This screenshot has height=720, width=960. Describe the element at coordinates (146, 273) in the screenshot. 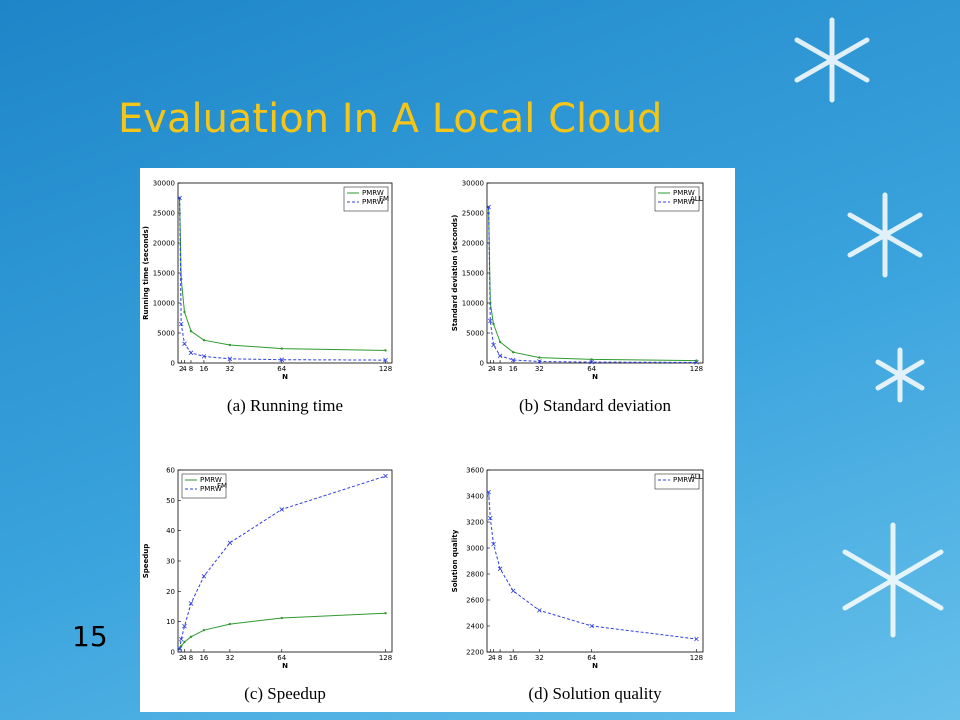

I see `y-axis-label: Running time (seconds)` at that location.